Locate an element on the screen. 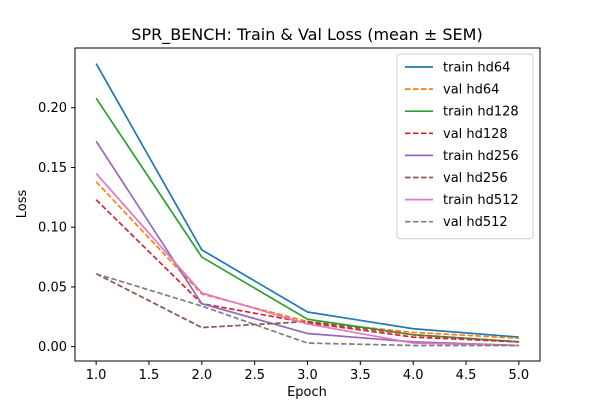 The height and width of the screenshot is (400, 600). x-tick-label: 2.5 is located at coordinates (254, 375).